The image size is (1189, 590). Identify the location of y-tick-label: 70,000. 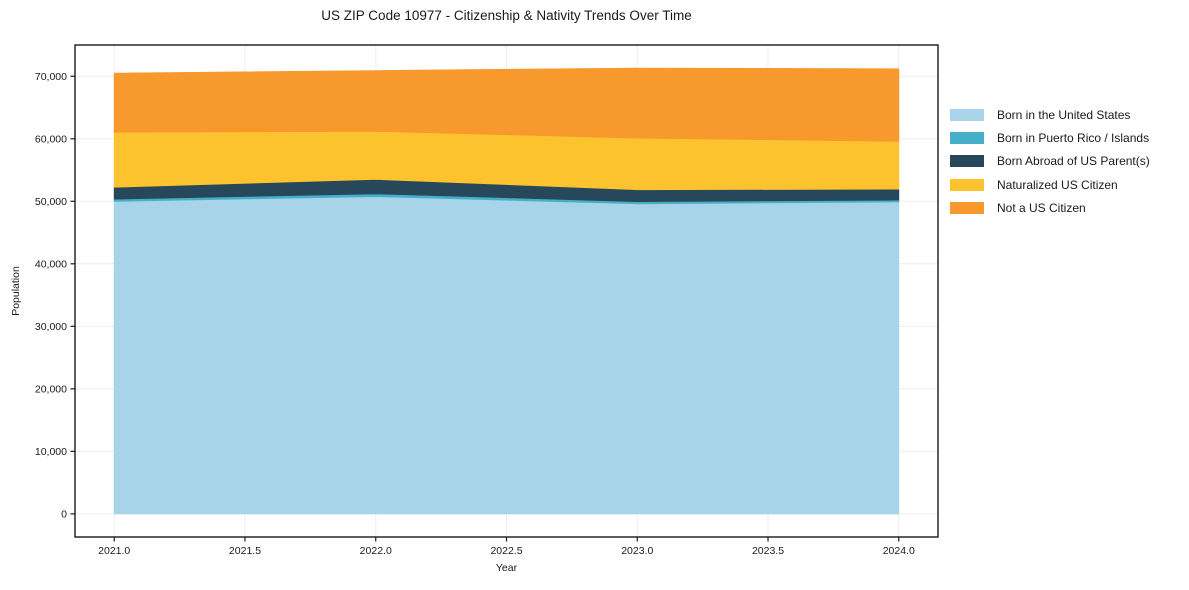
(51, 77).